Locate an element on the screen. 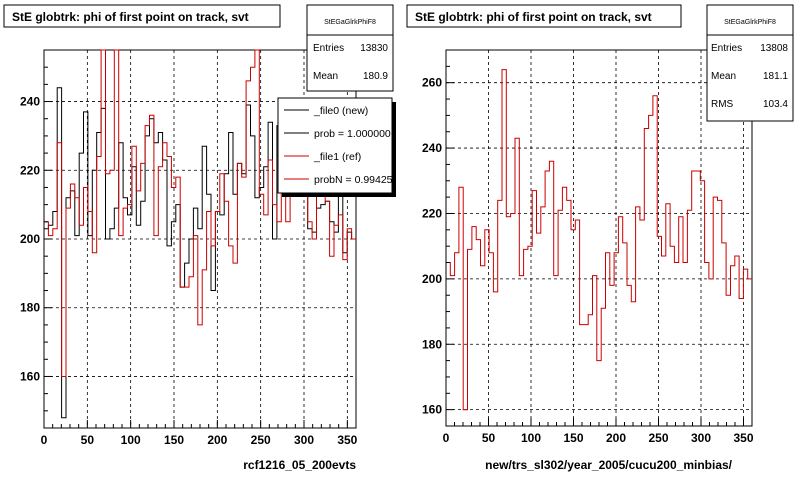 The height and width of the screenshot is (480, 800). stats-entries-value: 13830 is located at coordinates (374, 48).